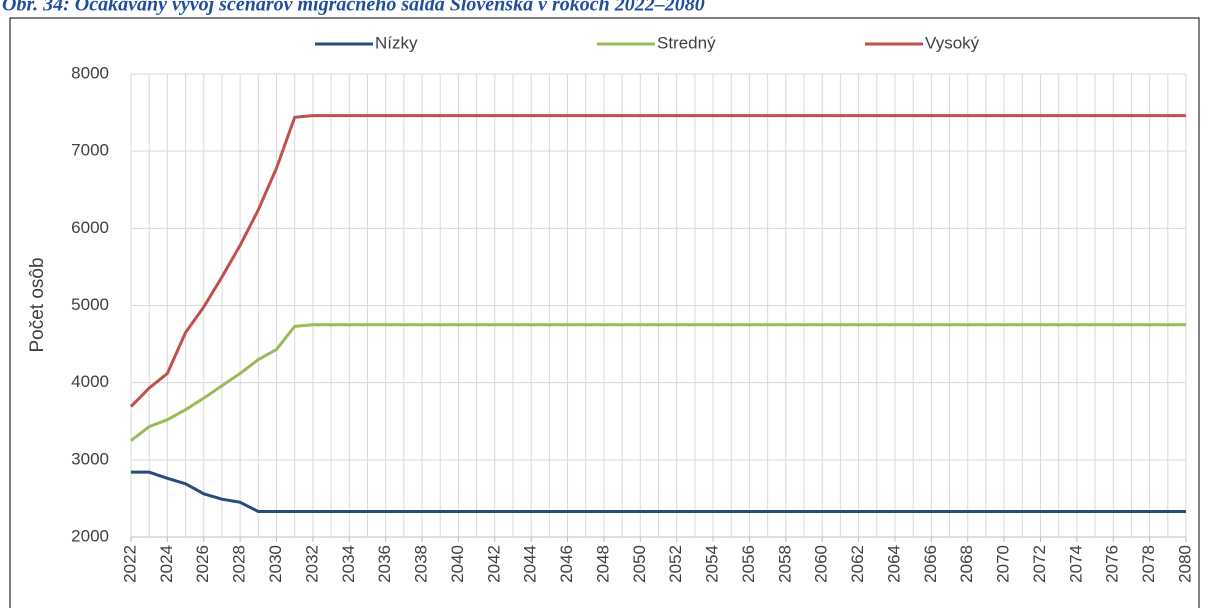  Describe the element at coordinates (1148, 564) in the screenshot. I see `x-tick-label: 2078` at that location.